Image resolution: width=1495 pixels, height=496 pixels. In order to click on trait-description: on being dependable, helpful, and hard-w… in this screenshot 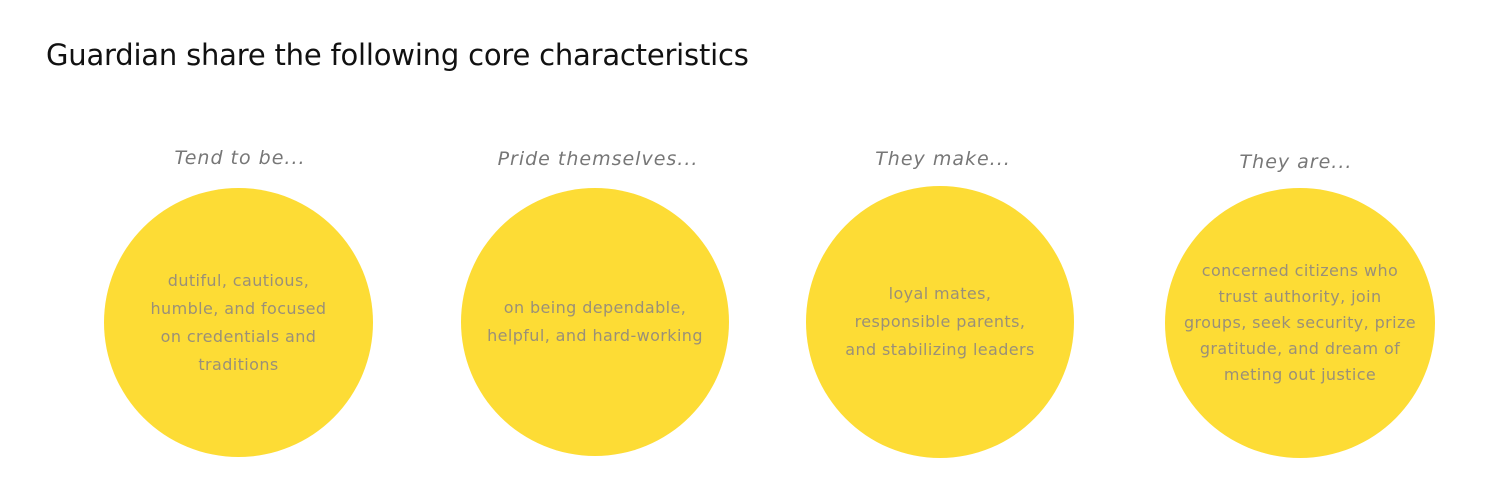, I will do `click(595, 322)`.